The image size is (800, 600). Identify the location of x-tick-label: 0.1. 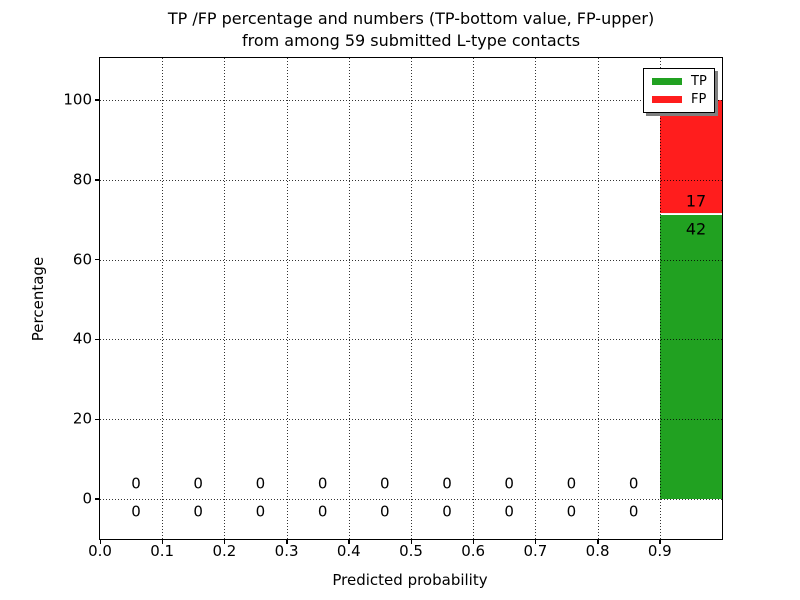
(162, 551).